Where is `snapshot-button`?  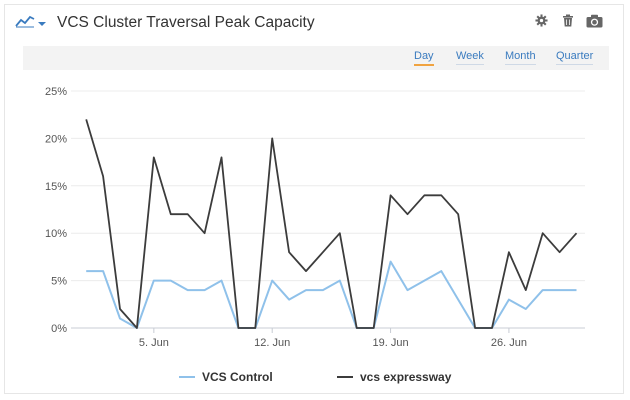 snapshot-button is located at coordinates (594, 23).